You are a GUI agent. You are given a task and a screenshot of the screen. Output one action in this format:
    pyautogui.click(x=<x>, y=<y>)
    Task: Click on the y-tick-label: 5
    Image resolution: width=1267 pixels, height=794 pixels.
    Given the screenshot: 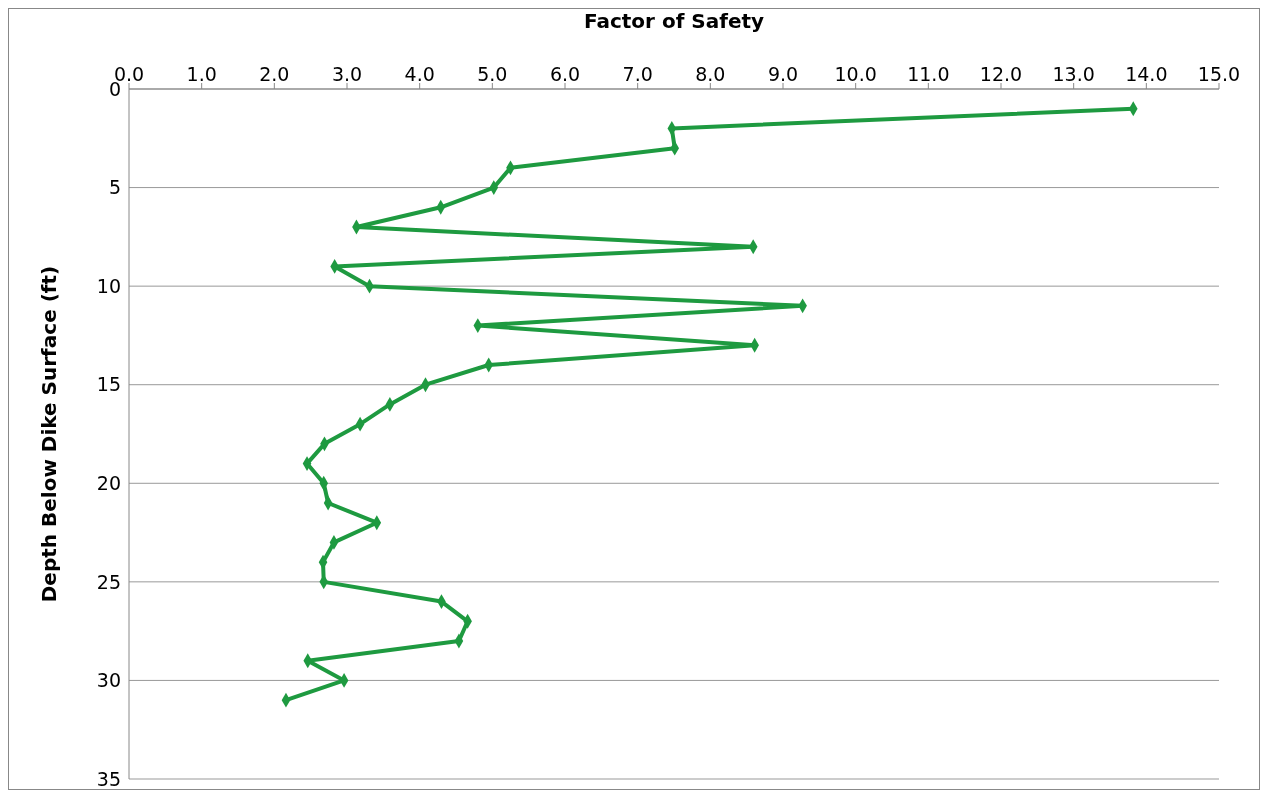 What is the action you would take?
    pyautogui.click(x=114, y=187)
    